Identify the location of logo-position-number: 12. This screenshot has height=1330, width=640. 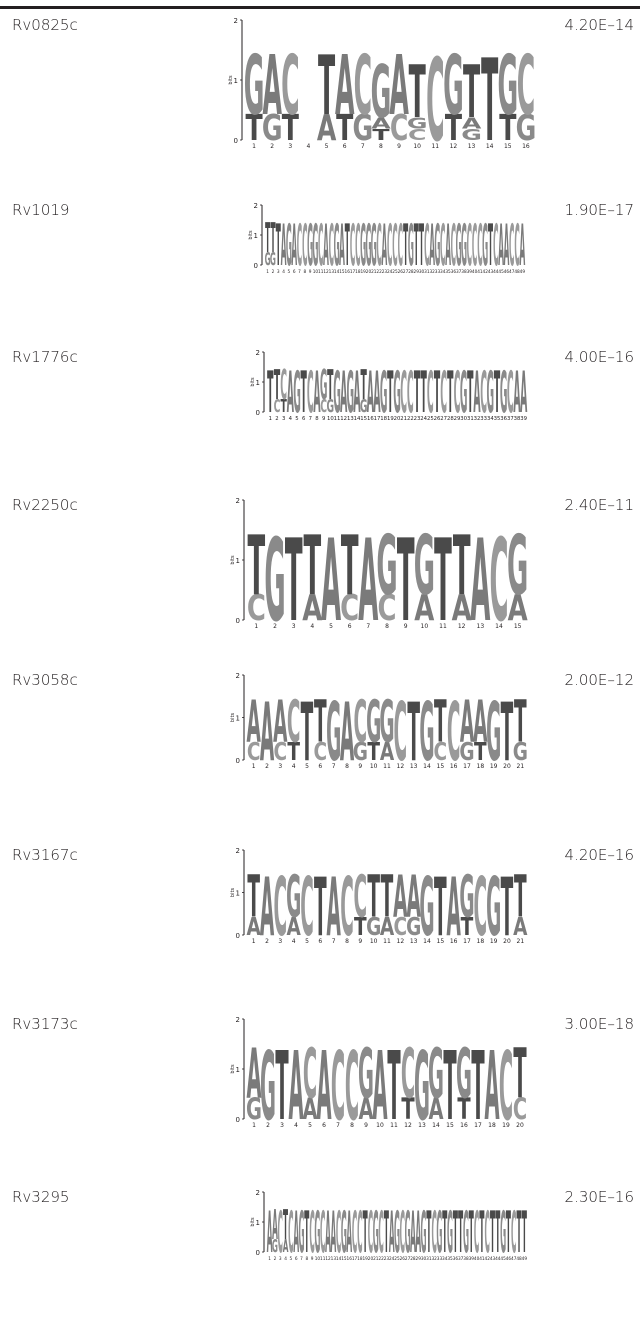
(328, 1258).